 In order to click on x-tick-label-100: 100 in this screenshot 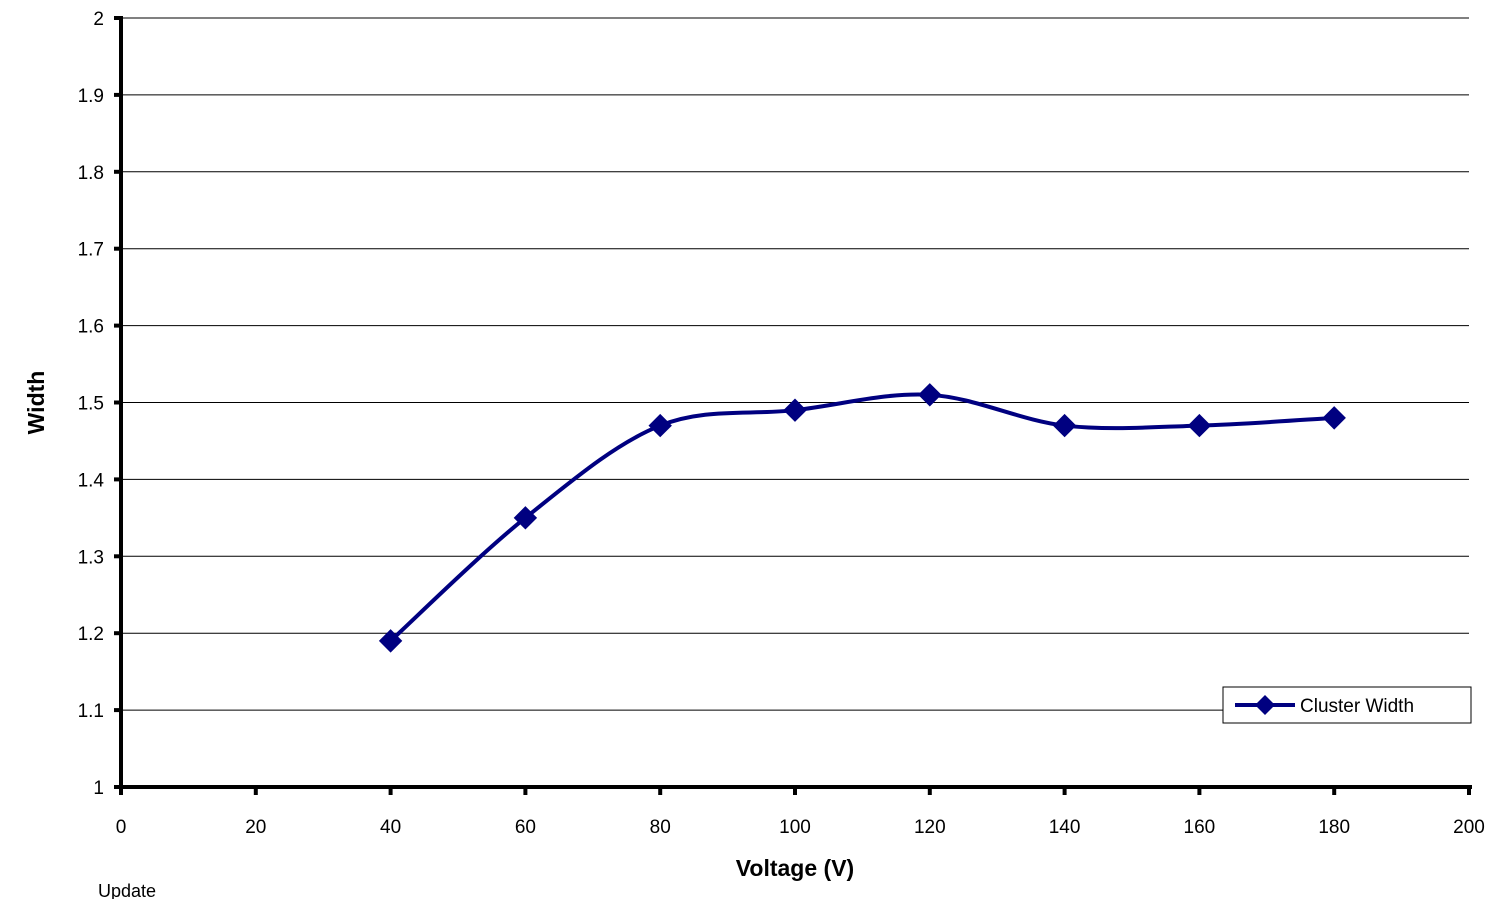, I will do `click(795, 827)`.